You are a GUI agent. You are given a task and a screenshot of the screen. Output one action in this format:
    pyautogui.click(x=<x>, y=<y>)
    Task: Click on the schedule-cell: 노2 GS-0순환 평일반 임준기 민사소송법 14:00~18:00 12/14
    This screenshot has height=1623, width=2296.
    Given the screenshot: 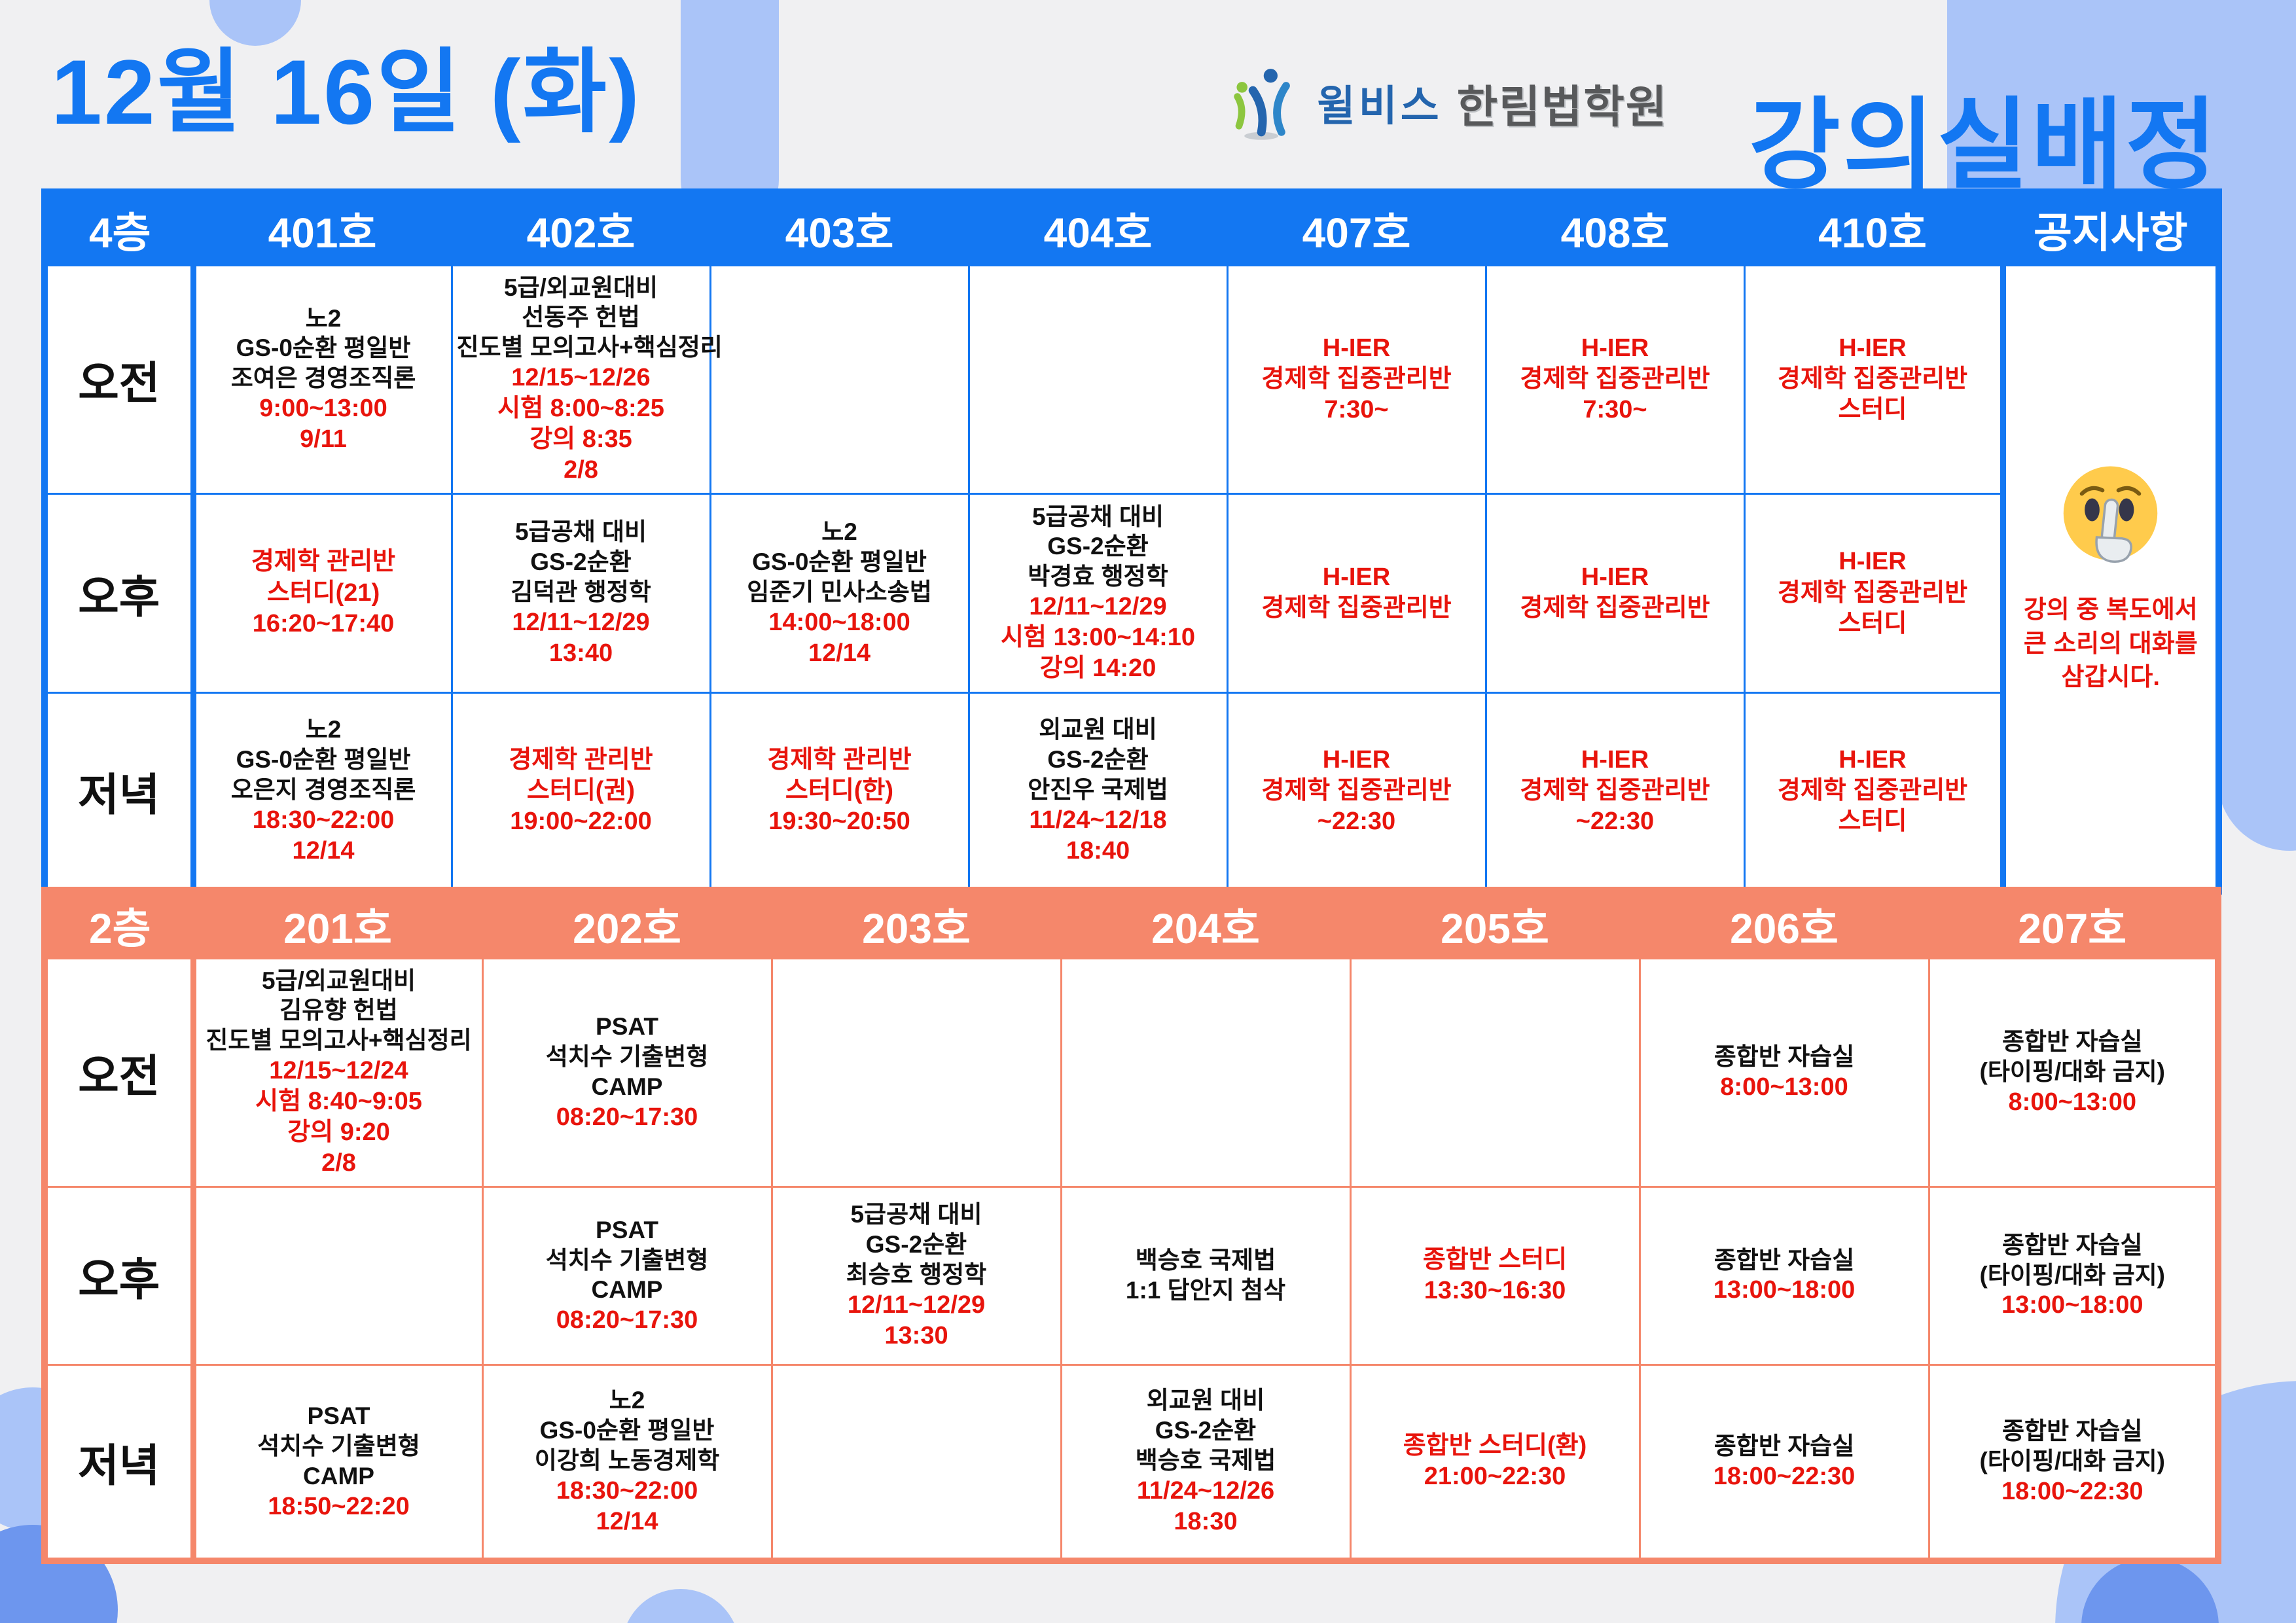 What is the action you would take?
    pyautogui.click(x=839, y=593)
    